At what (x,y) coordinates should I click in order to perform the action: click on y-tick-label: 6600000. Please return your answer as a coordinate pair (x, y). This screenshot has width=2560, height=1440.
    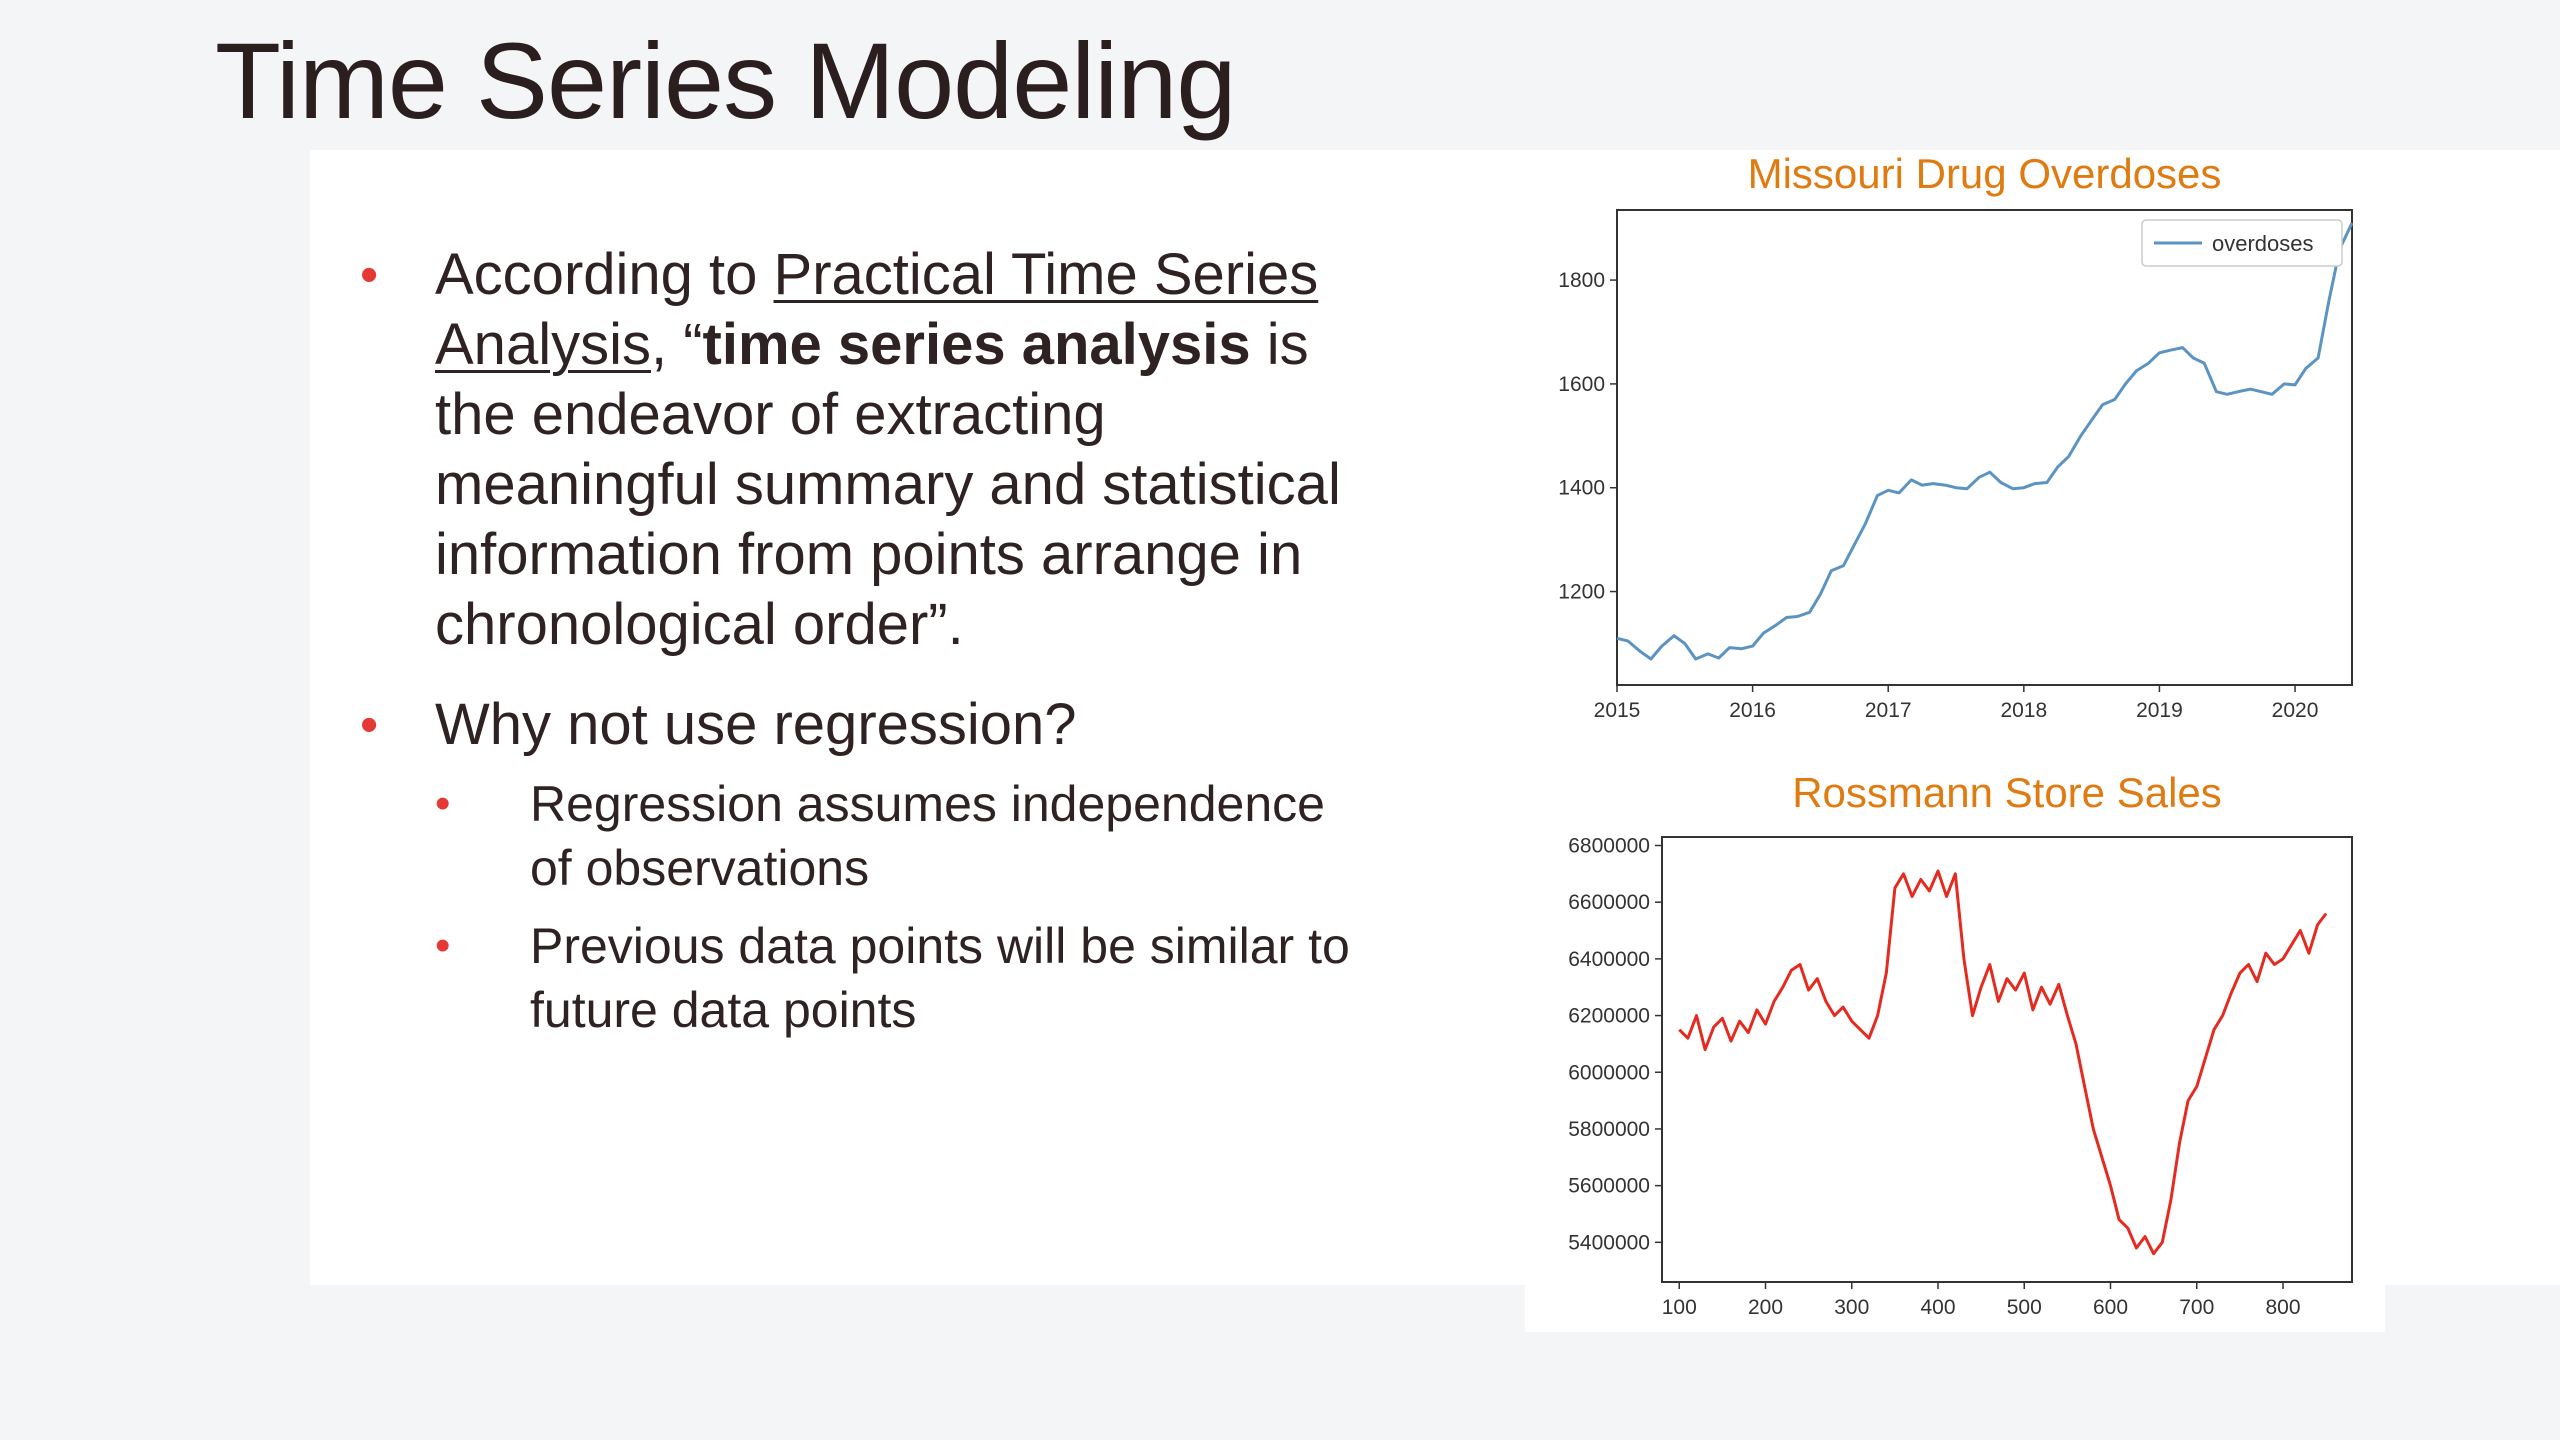
    Looking at the image, I should click on (1609, 902).